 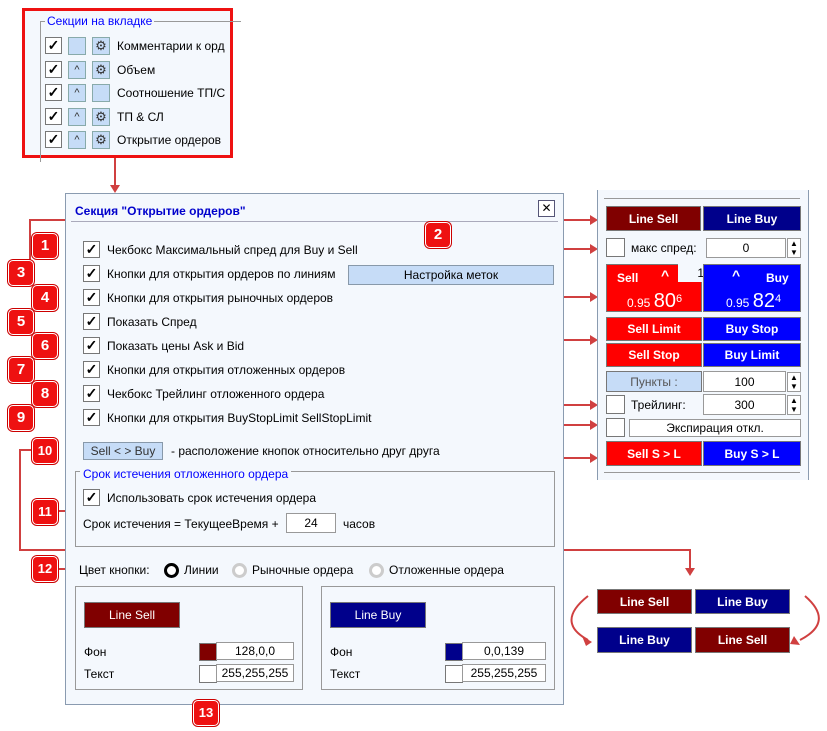 What do you see at coordinates (220, 298) in the screenshot?
I see `option-label: Кнопки для открытия рыночных ордеров` at bounding box center [220, 298].